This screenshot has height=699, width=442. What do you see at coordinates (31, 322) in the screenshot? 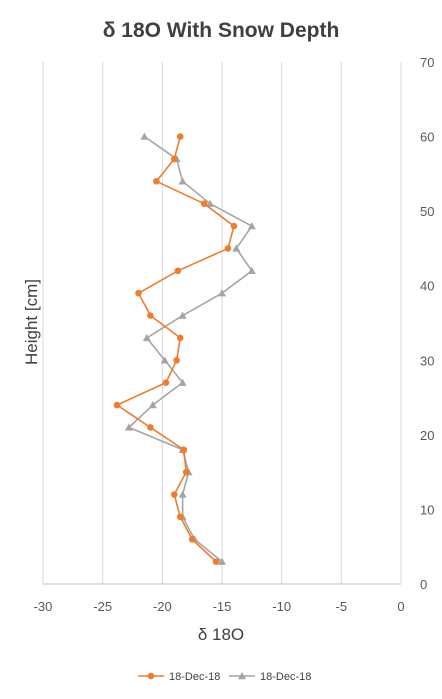
I see `y-axis-label: Height [cm]` at bounding box center [31, 322].